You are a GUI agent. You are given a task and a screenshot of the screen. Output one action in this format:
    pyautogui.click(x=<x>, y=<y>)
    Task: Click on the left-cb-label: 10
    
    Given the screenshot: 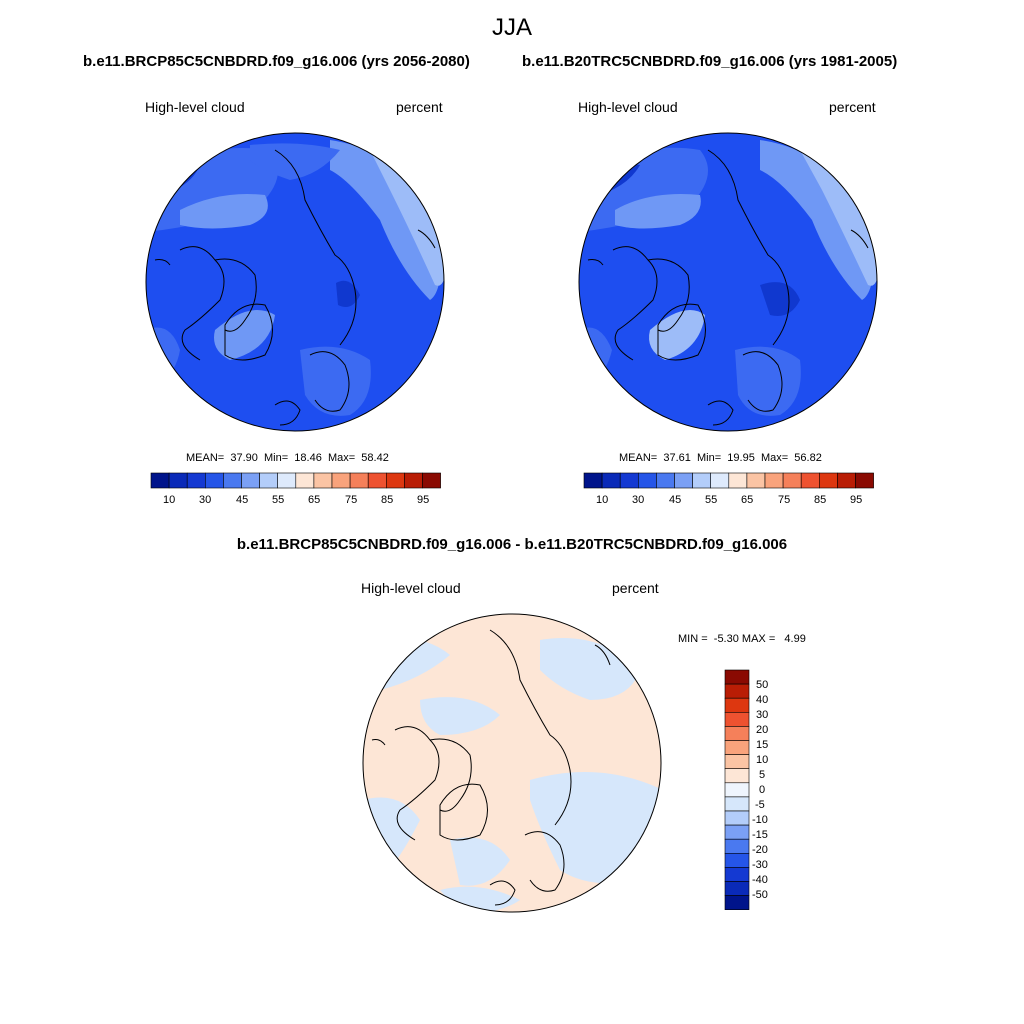 What is the action you would take?
    pyautogui.click(x=169, y=500)
    